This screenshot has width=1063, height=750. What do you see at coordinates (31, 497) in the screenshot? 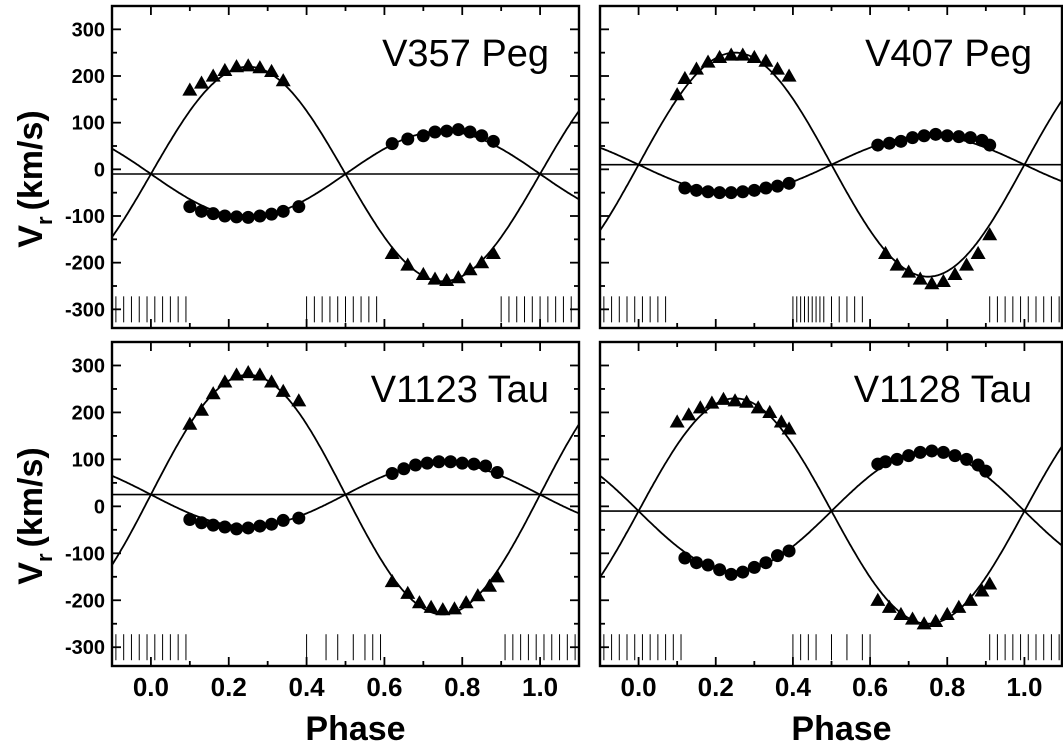
I see `y-axis-label-unit: (km/s)` at bounding box center [31, 497].